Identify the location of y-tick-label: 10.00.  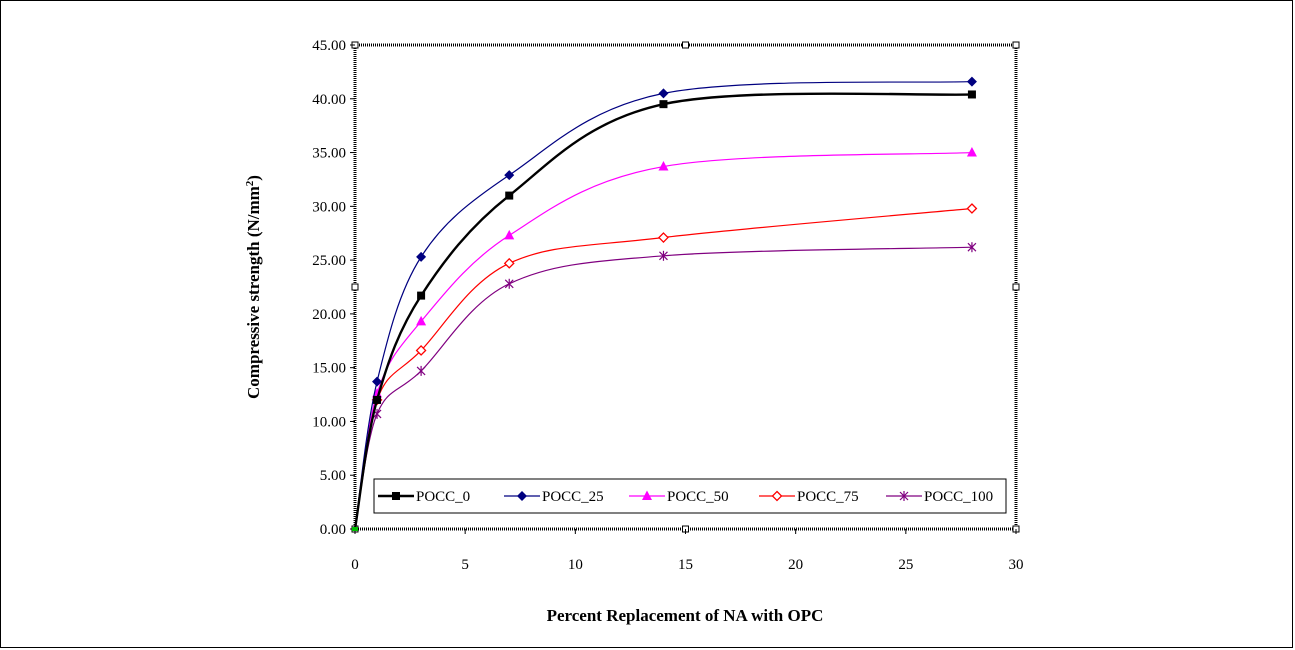
(329, 422).